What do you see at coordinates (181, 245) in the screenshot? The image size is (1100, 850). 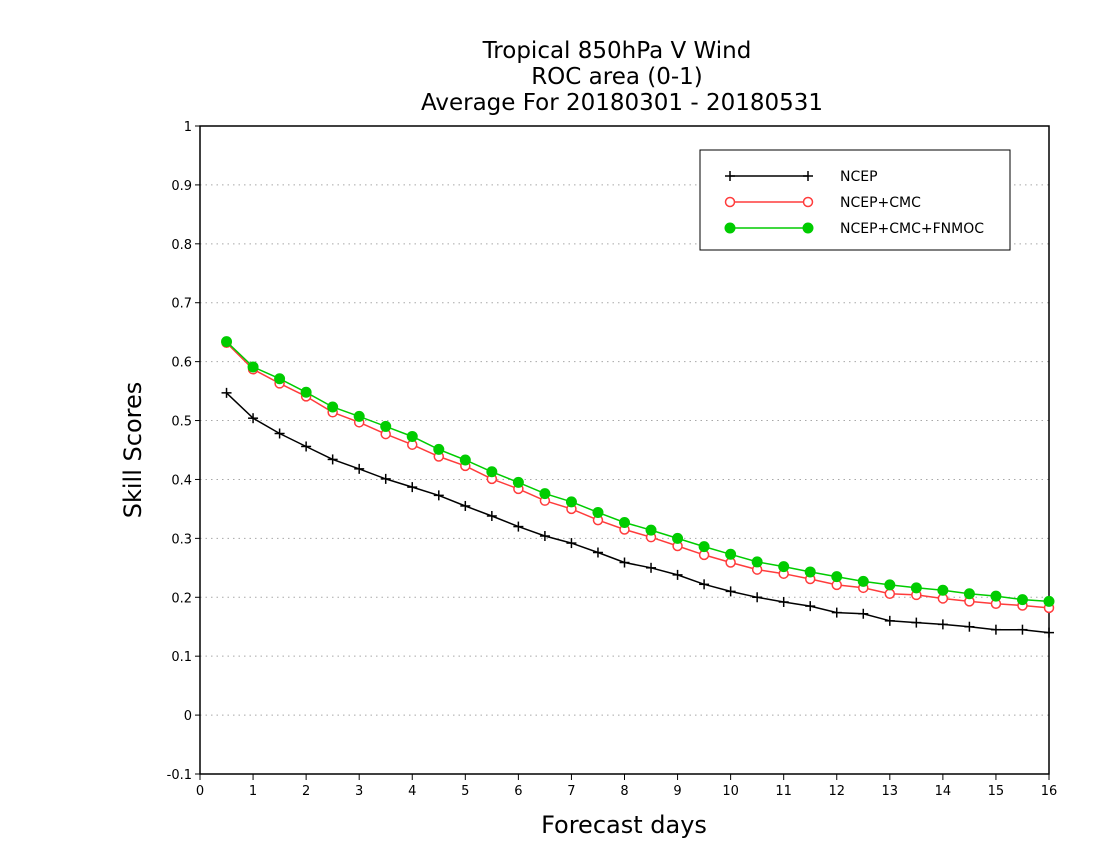 I see `y-tick-label: 0.8` at bounding box center [181, 245].